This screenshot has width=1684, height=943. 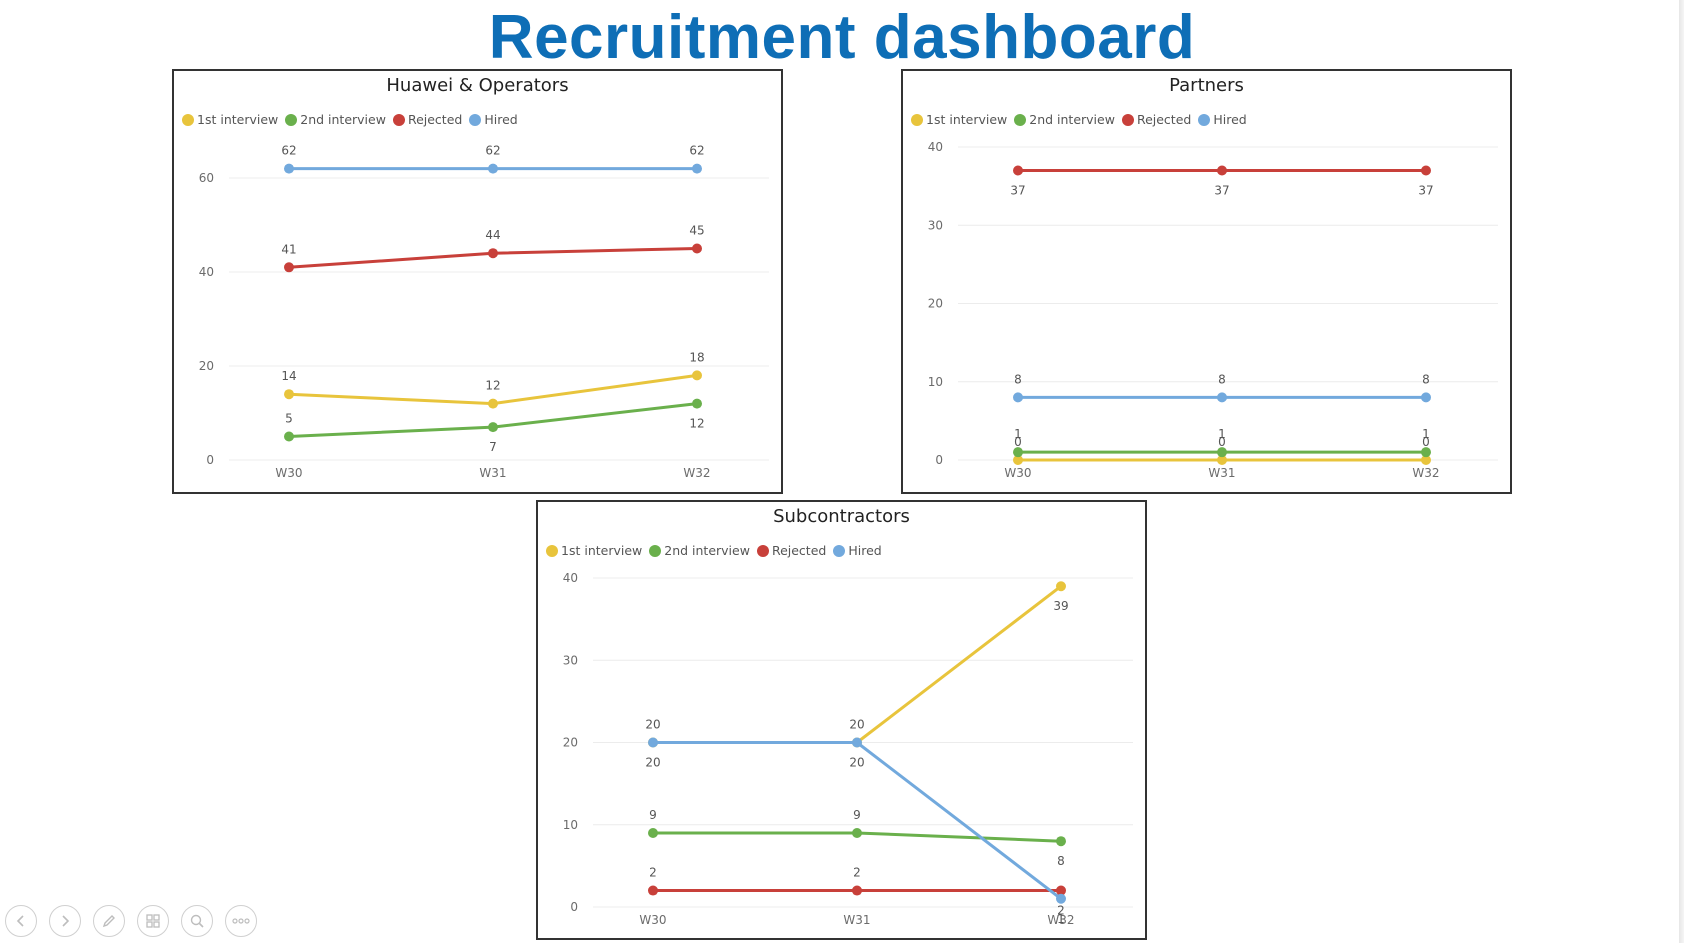 I want to click on x-tick-label: W31, so click(x=1221, y=473).